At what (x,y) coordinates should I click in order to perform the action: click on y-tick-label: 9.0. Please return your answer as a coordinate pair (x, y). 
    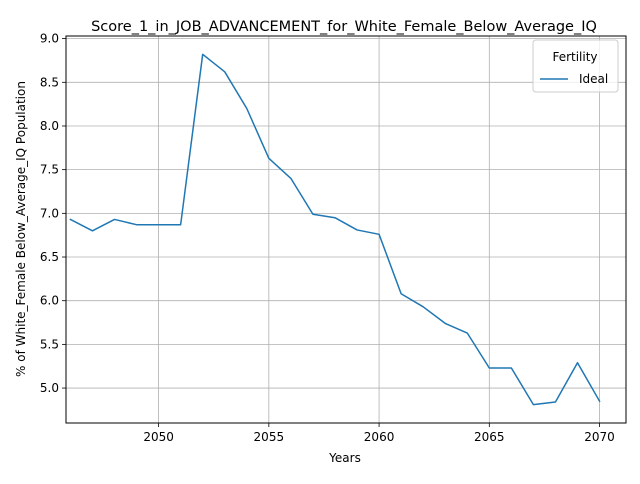
    Looking at the image, I should click on (49, 39).